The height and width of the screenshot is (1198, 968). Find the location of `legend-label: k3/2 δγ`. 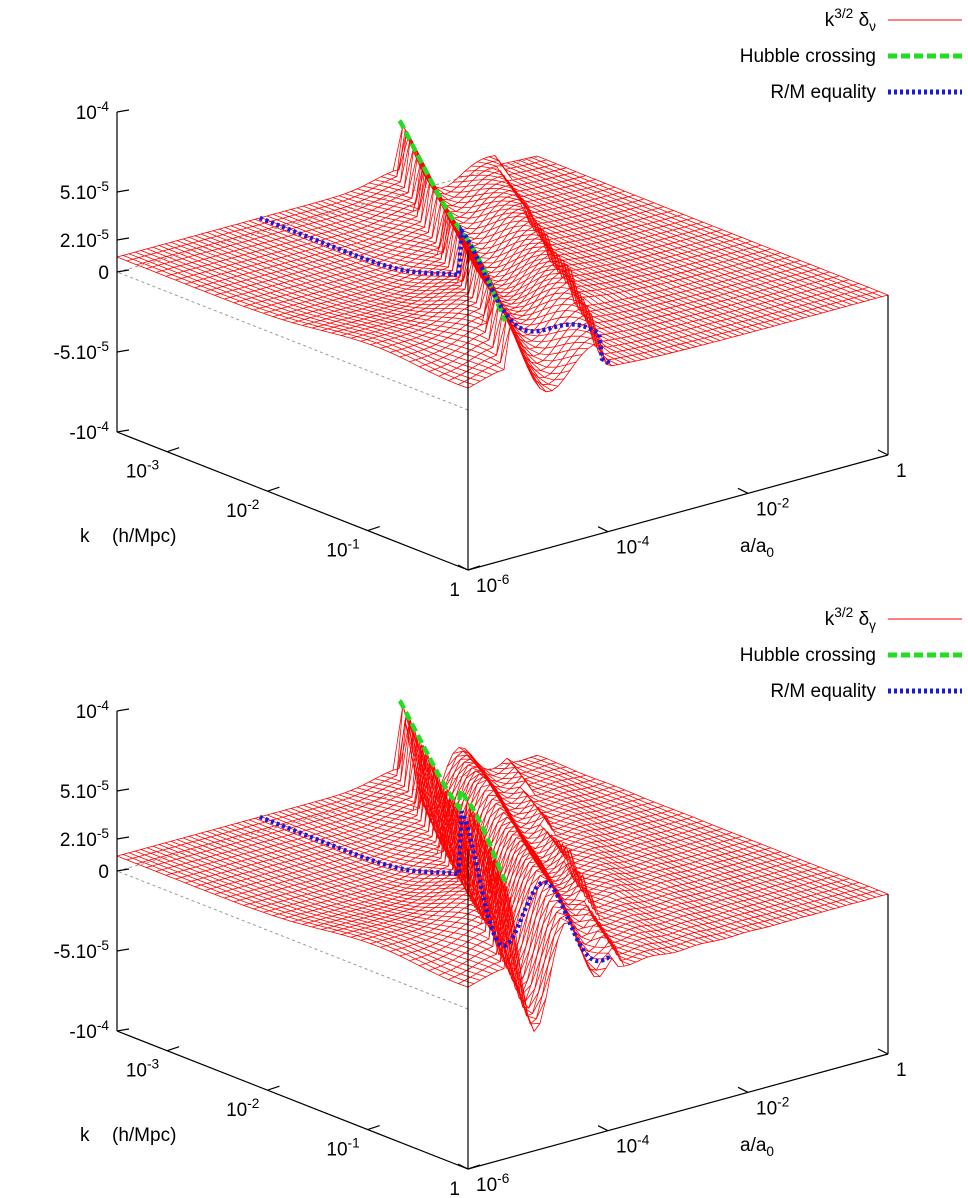

legend-label: k3/2 δγ is located at coordinates (850, 619).